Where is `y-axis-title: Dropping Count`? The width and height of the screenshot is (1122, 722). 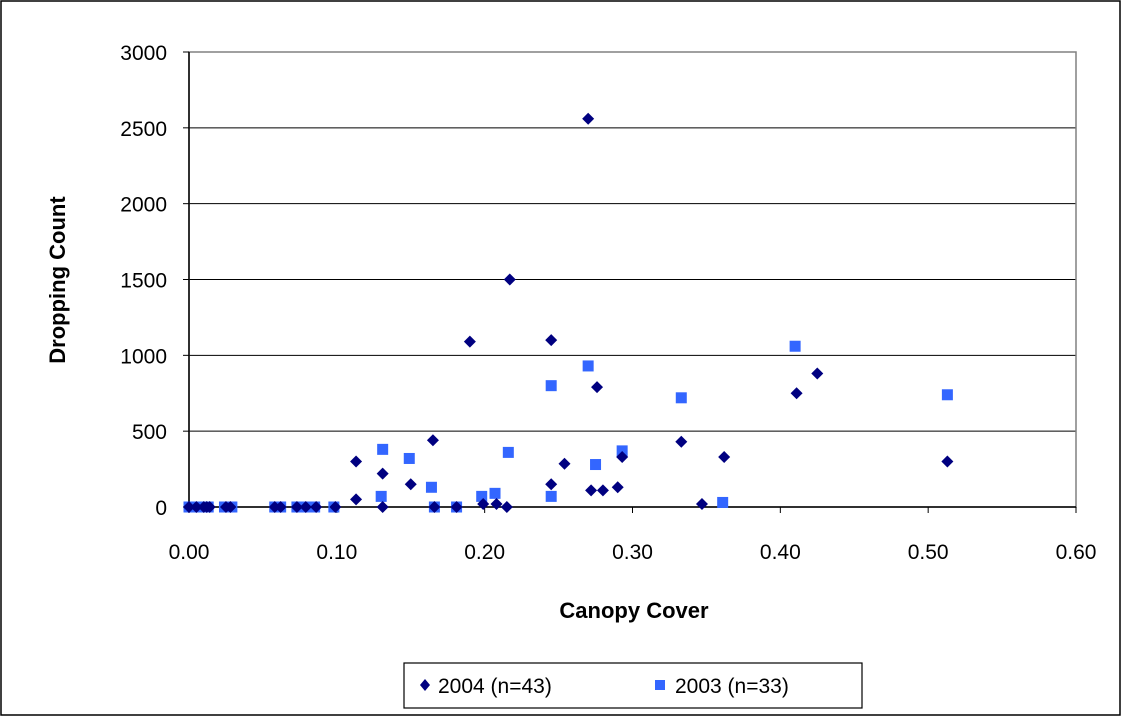 y-axis-title: Dropping Count is located at coordinates (57, 280).